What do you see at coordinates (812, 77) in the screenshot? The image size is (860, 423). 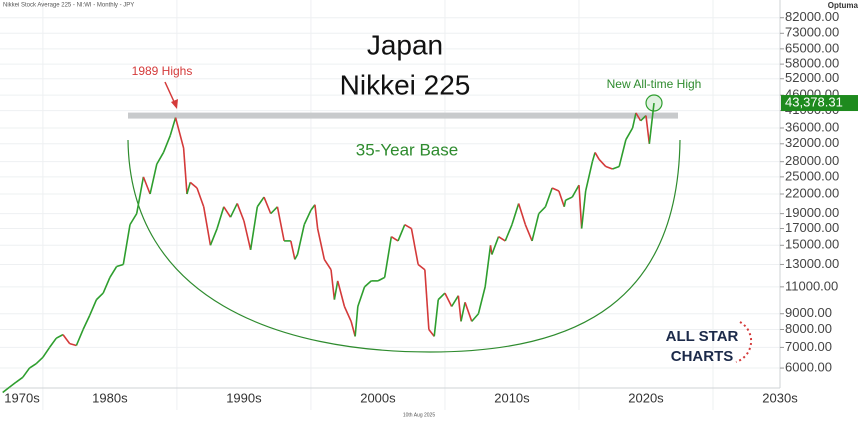 I see `y-tick-label: 52000.00` at bounding box center [812, 77].